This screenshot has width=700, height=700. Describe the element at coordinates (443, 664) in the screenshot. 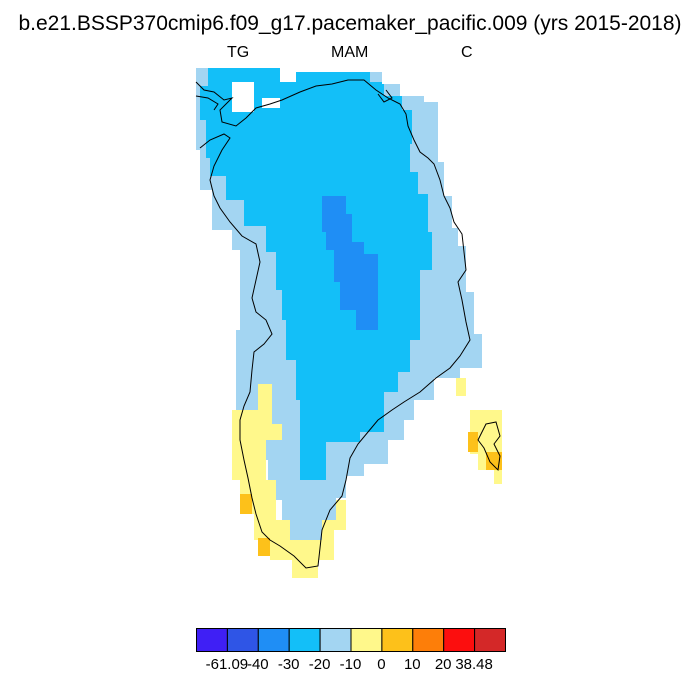

I see `colorbar-tick-label: 20` at that location.